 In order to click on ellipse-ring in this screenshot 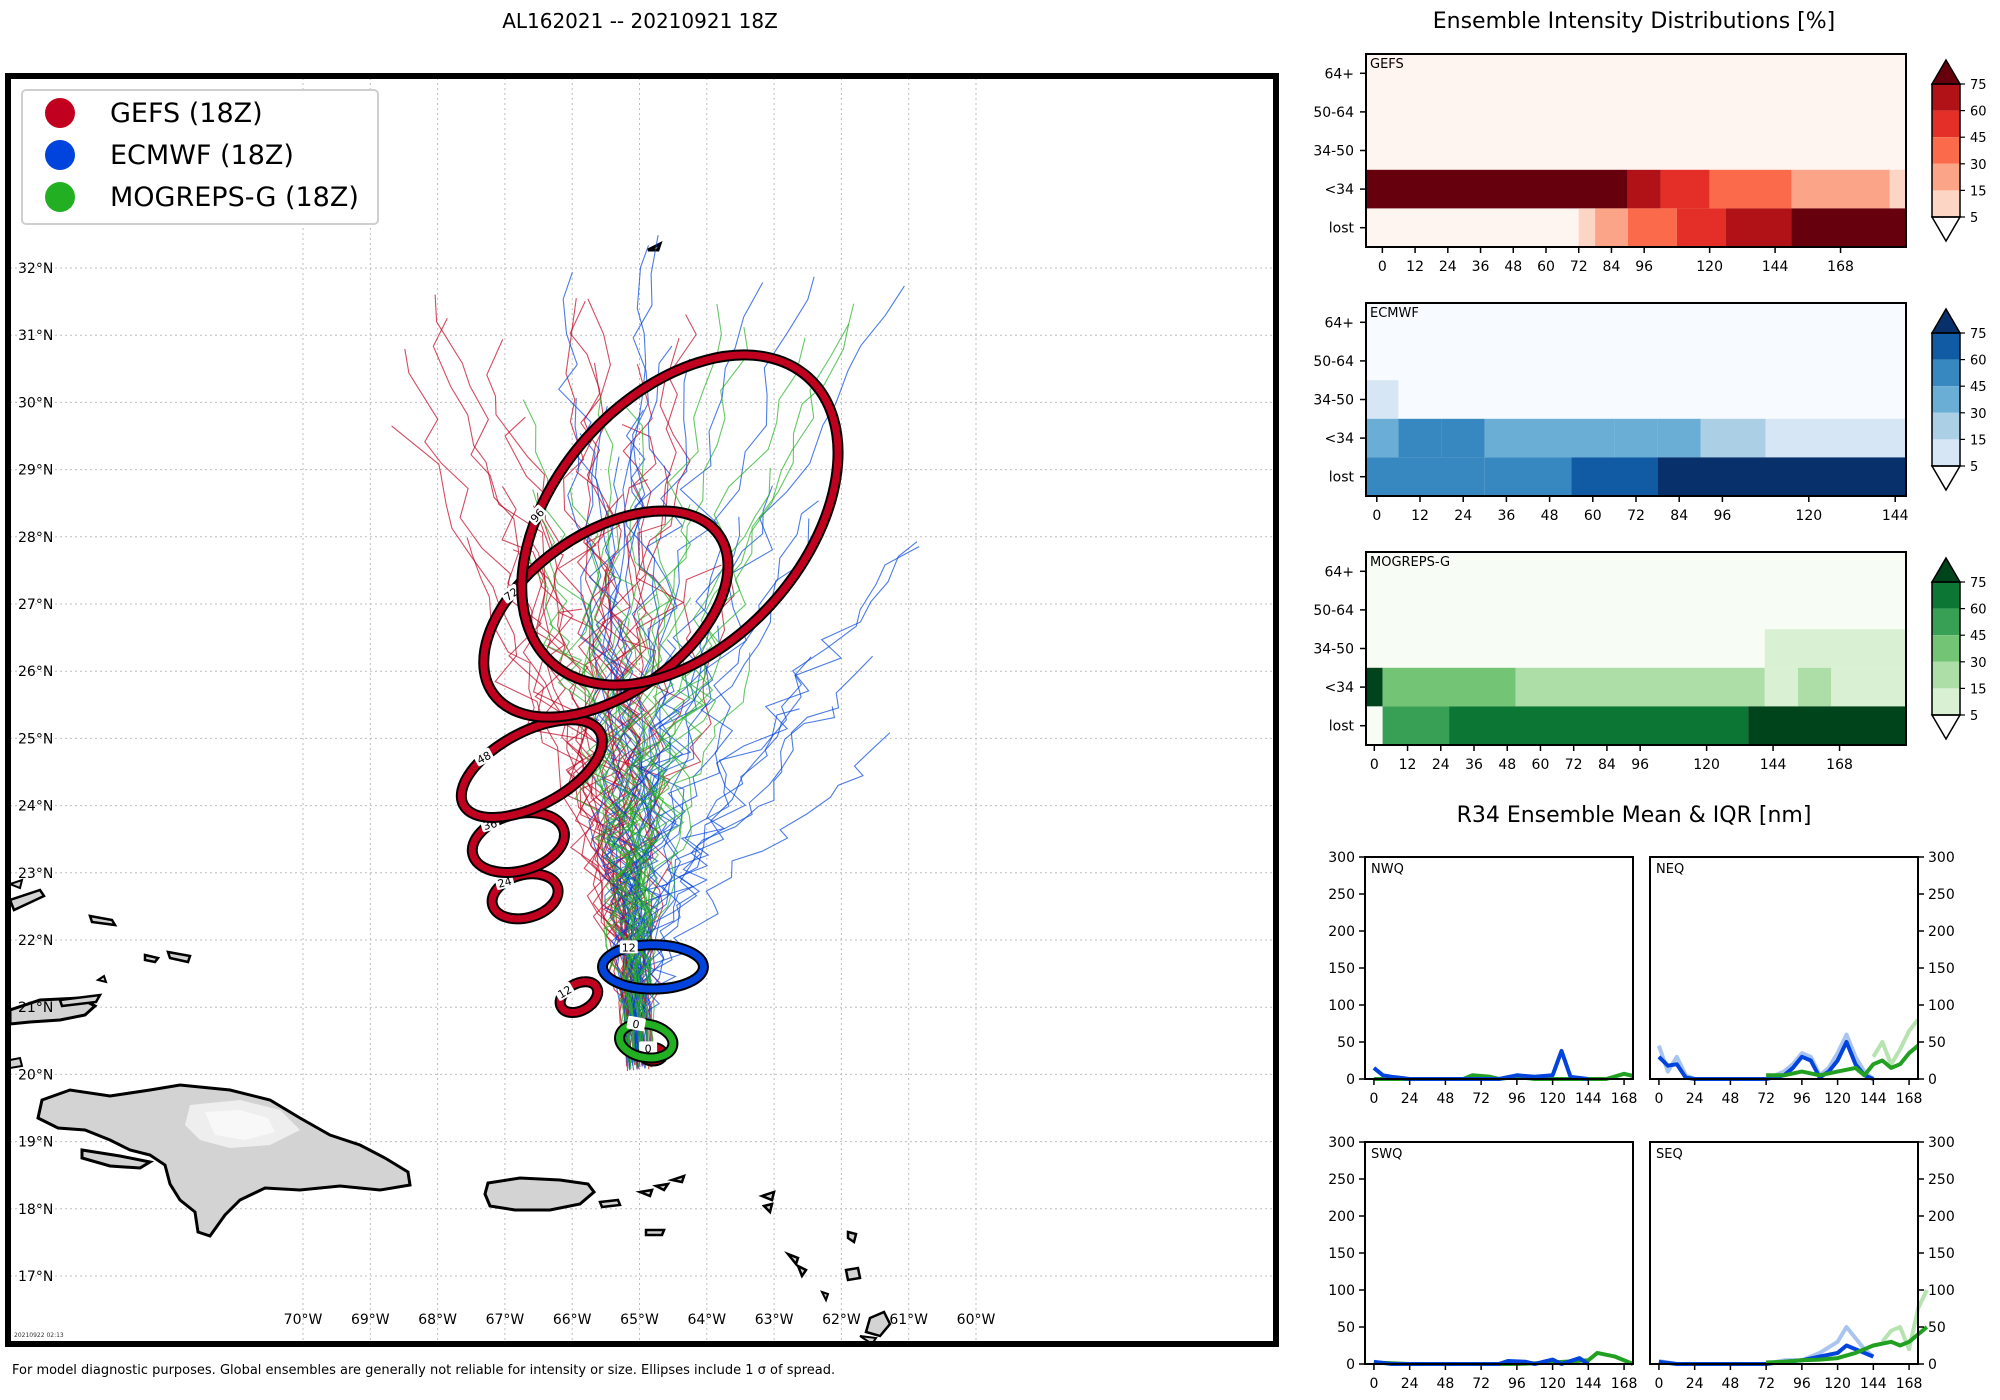, I will do `click(680, 520)`.